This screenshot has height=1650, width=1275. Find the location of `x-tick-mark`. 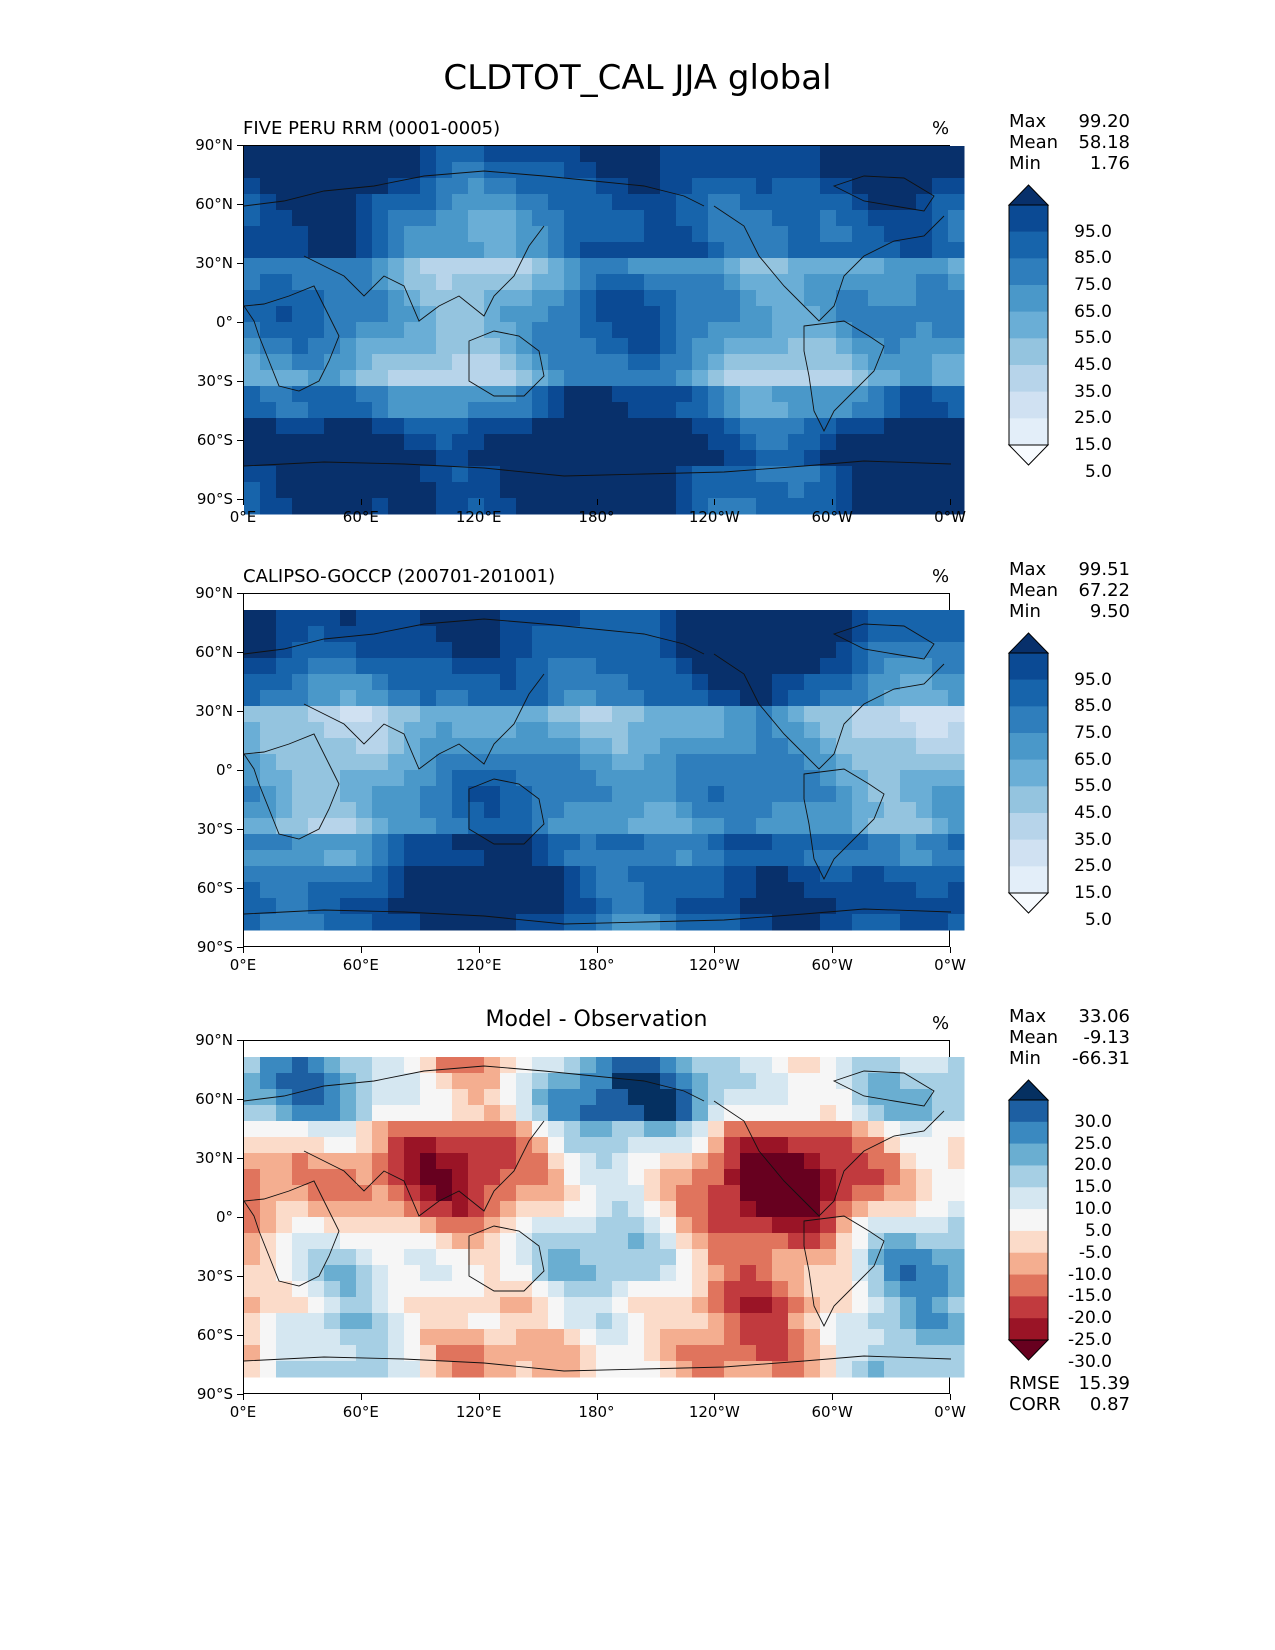

x-tick-mark is located at coordinates (715, 950).